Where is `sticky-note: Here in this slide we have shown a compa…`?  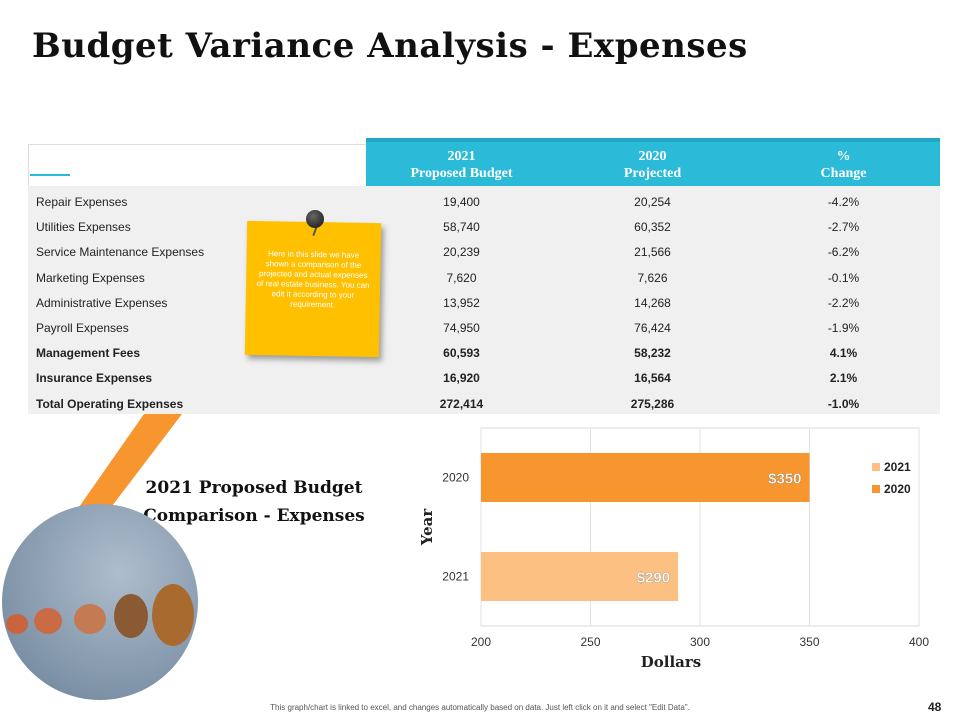
sticky-note: Here in this slide we have shown a compa… is located at coordinates (313, 289).